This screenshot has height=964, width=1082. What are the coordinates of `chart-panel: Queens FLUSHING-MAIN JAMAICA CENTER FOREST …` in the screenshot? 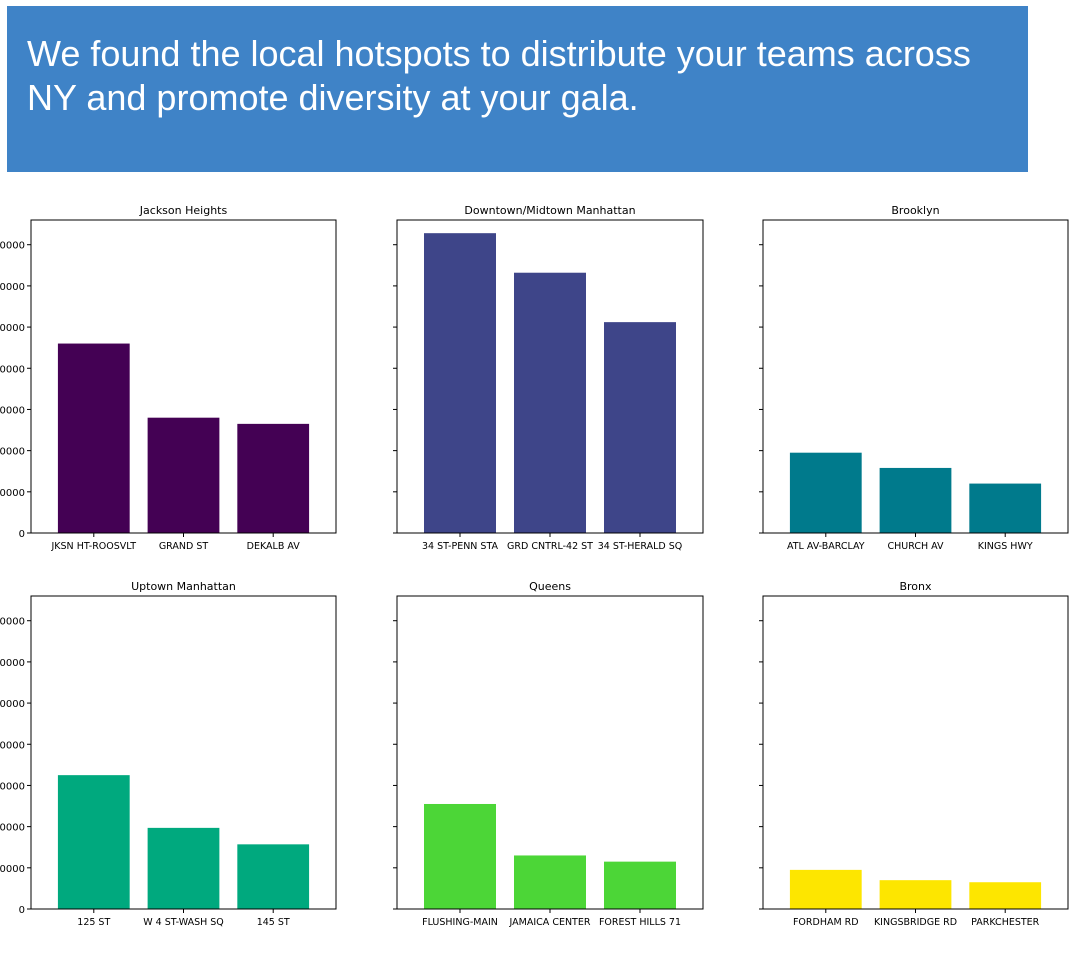 It's located at (548, 754).